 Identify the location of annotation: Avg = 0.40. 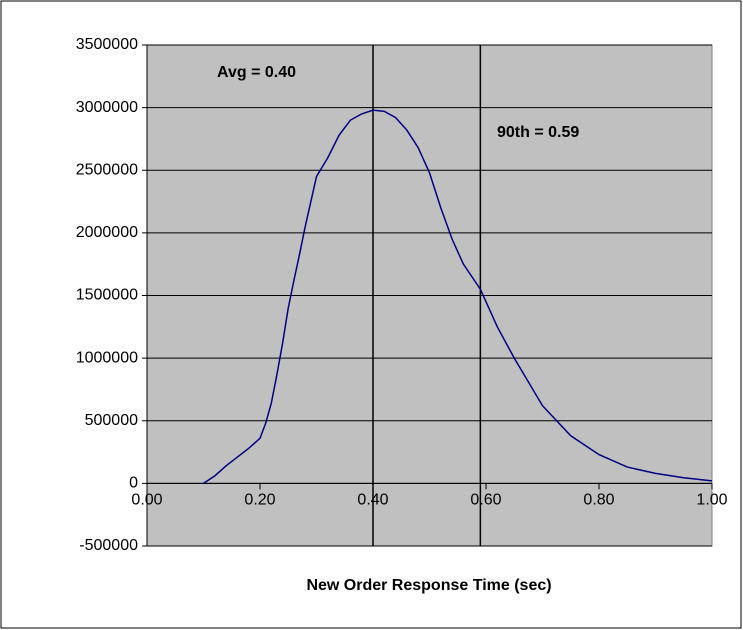
(256, 72).